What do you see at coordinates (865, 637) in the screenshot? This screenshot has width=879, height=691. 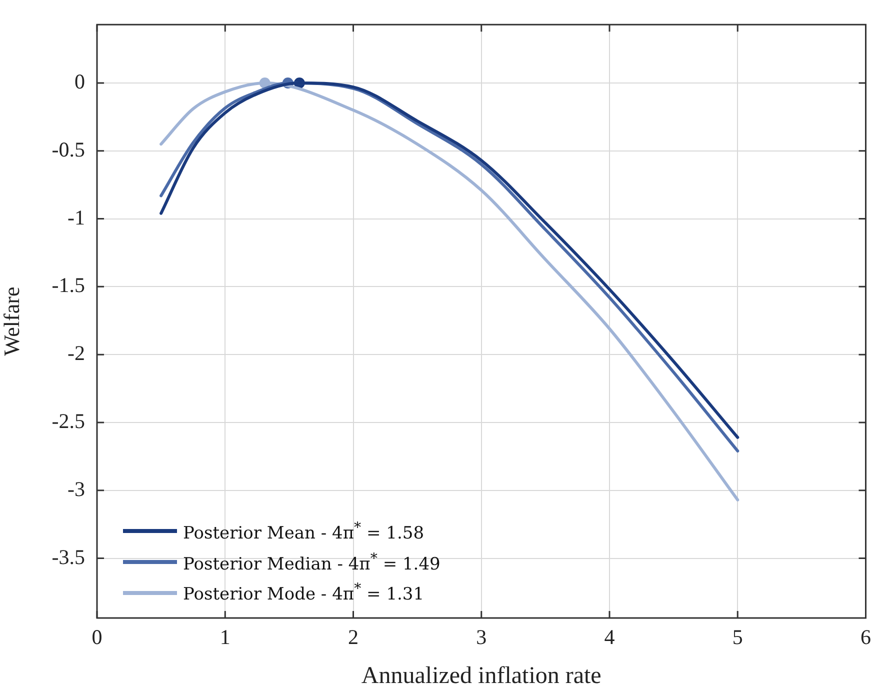 I see `x-tick-label: 6` at bounding box center [865, 637].